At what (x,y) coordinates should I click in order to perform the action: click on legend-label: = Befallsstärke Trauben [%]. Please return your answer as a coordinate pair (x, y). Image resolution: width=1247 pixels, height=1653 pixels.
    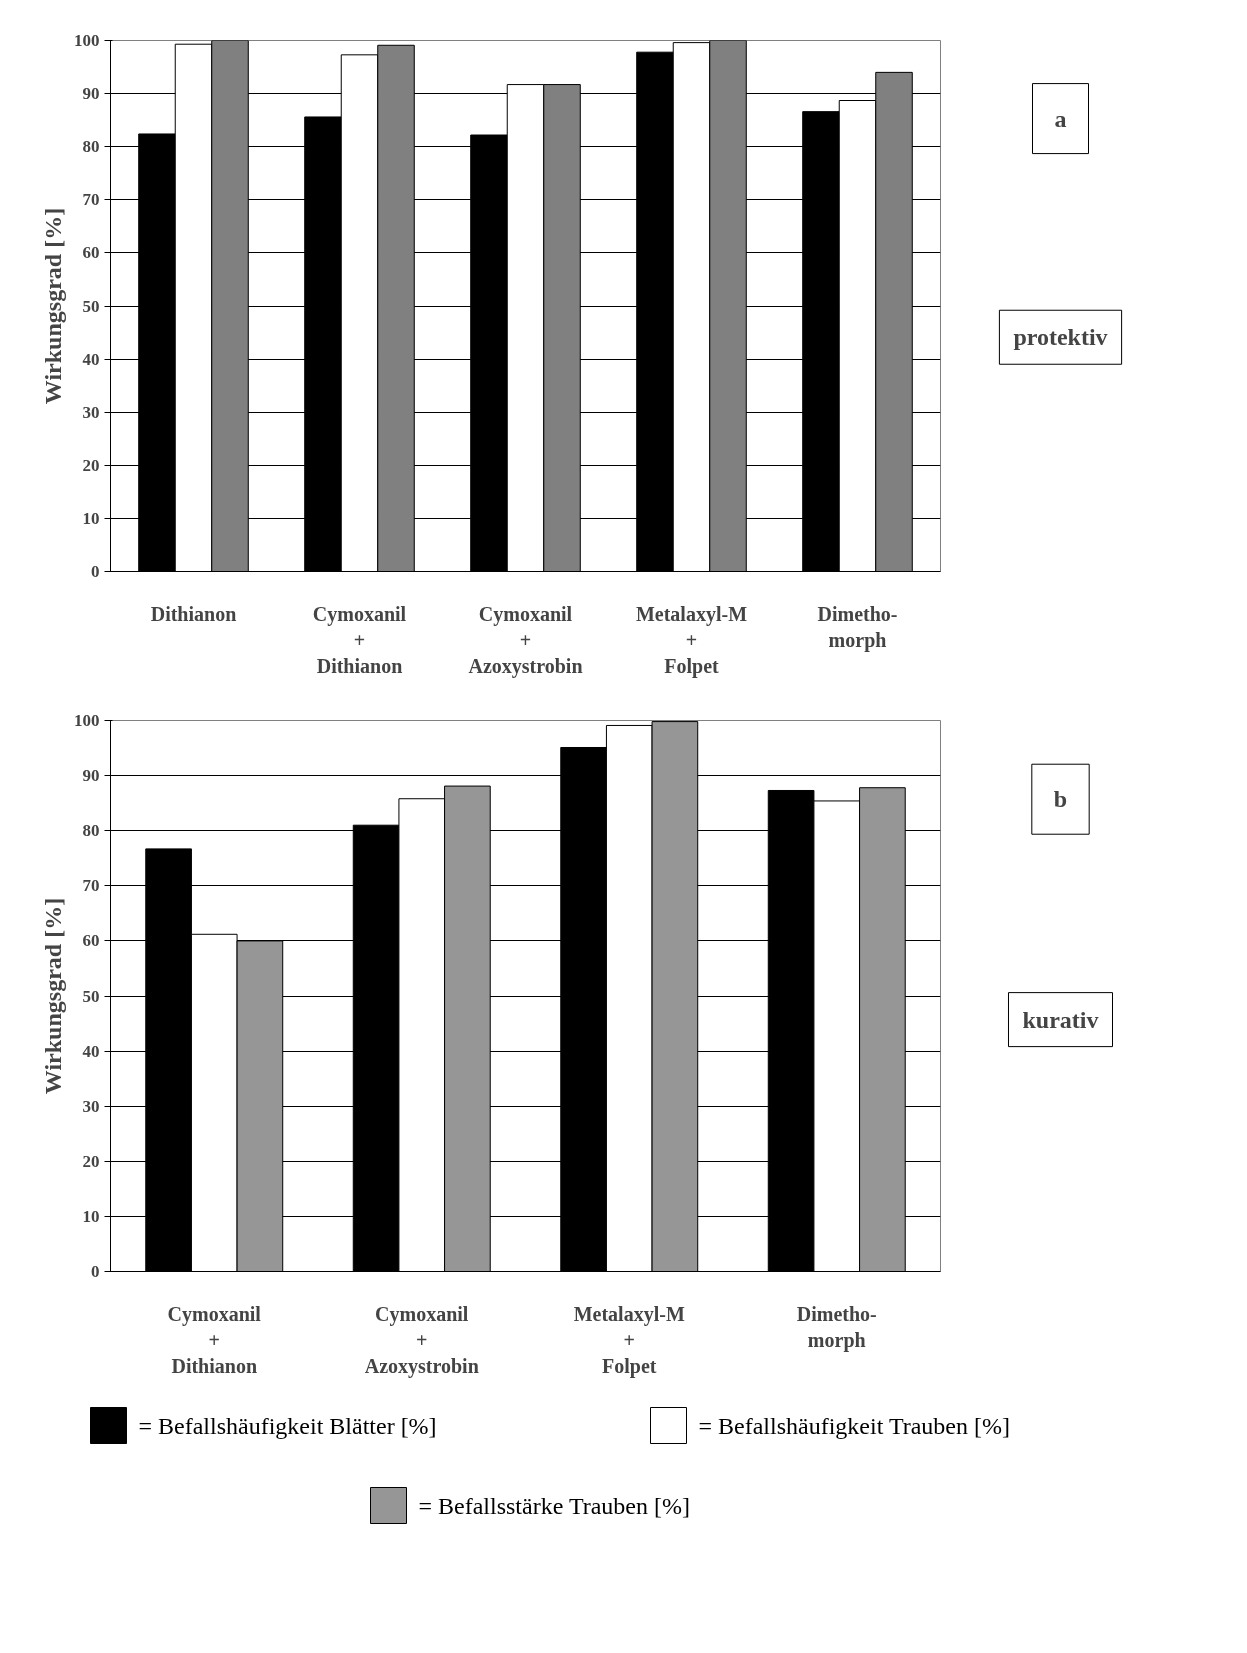
    Looking at the image, I should click on (554, 1505).